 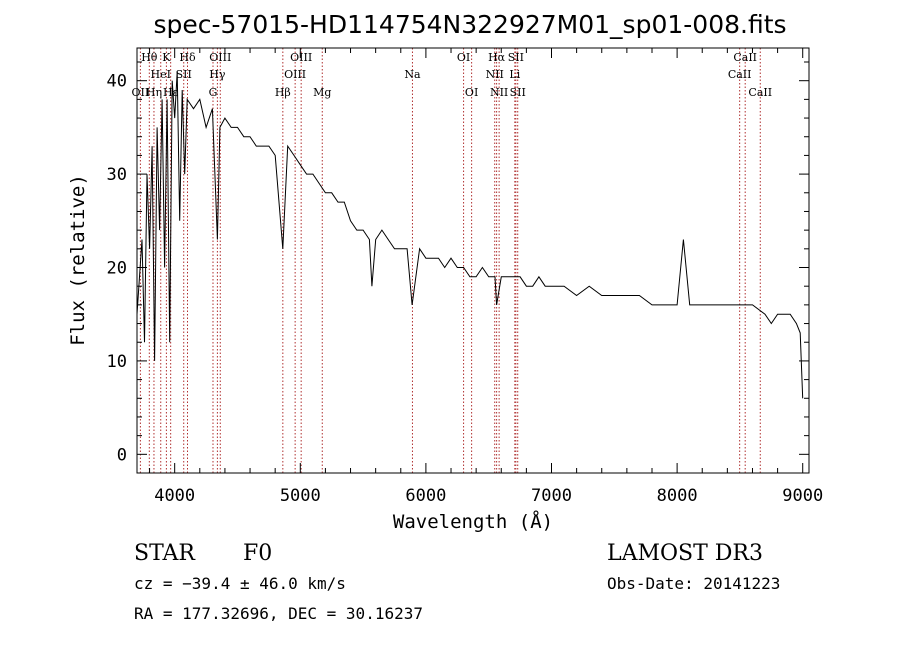 What do you see at coordinates (213, 92) in the screenshot?
I see `line-marker-label: G` at bounding box center [213, 92].